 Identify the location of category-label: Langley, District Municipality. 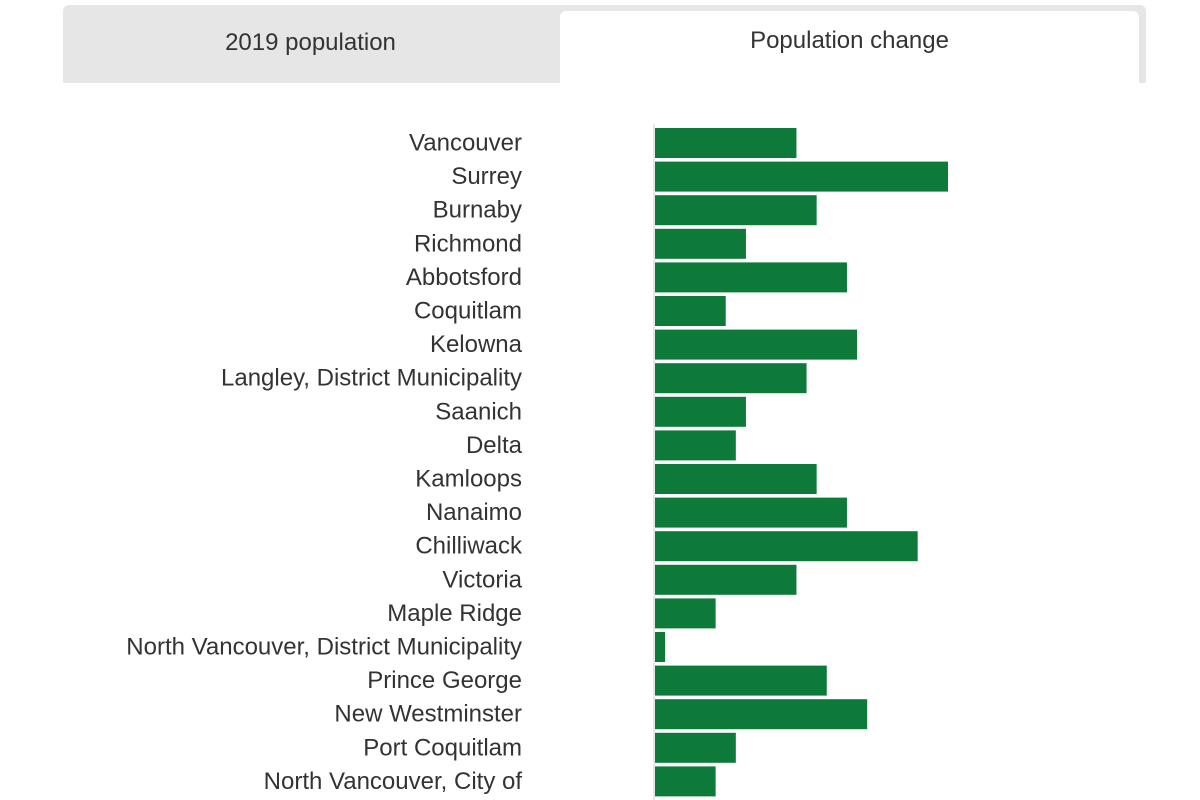
(371, 378).